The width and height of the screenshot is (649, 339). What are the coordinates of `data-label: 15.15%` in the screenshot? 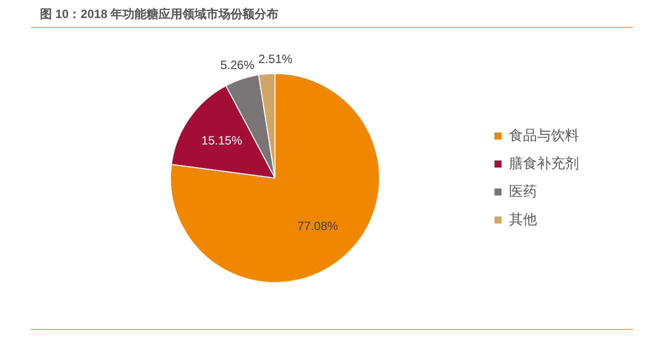 It's located at (221, 140).